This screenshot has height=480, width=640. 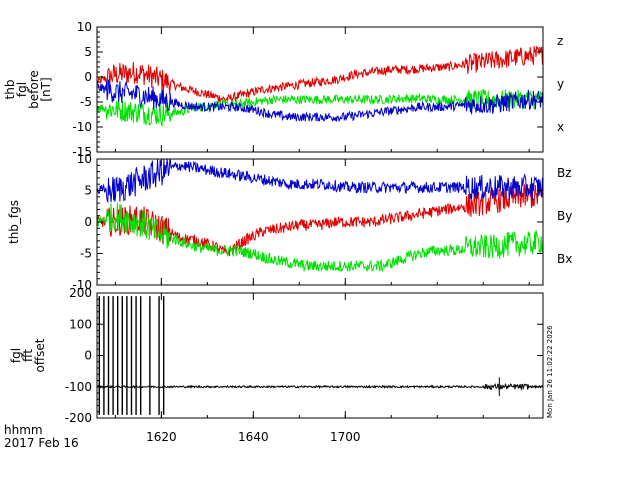 I want to click on ytick-label-1-4: -10, so click(x=82, y=127).